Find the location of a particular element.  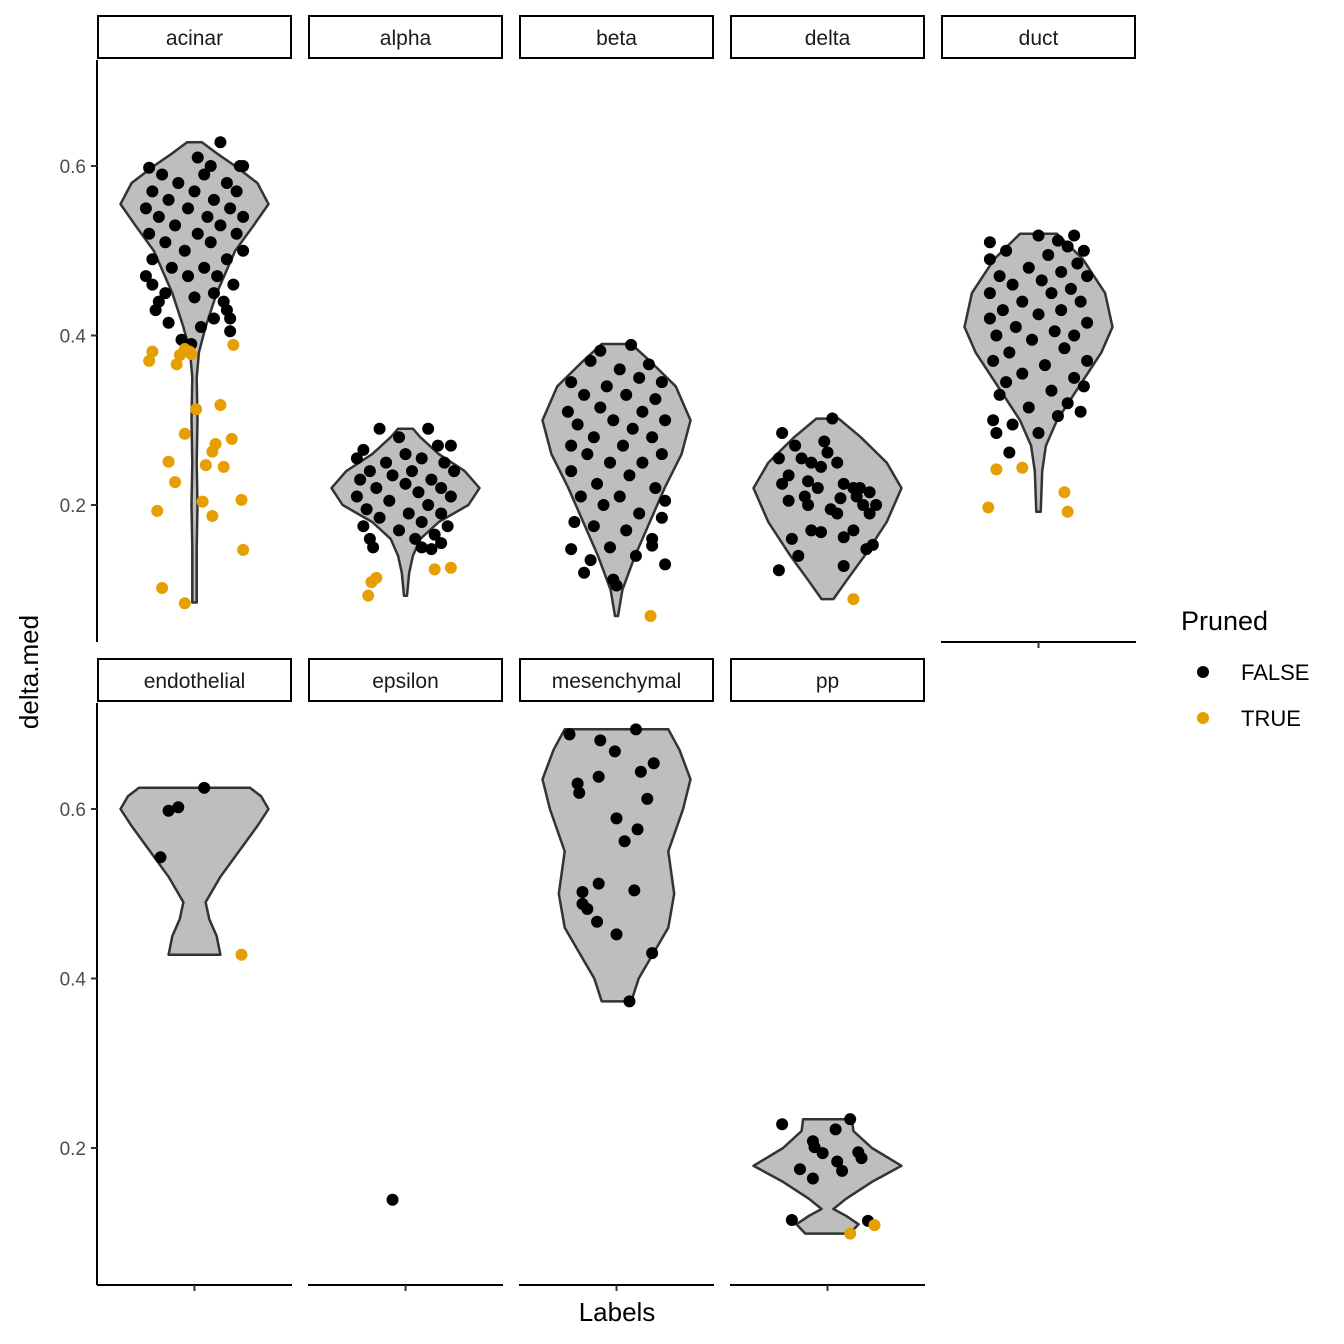

facet-strip is located at coordinates (194, 680).